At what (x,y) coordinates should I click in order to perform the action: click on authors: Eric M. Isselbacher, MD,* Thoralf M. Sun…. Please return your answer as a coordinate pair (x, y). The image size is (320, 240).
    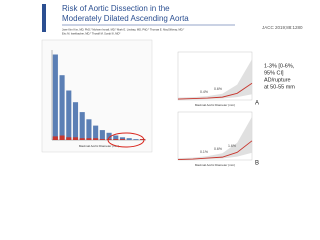
    Looking at the image, I should click on (91, 34).